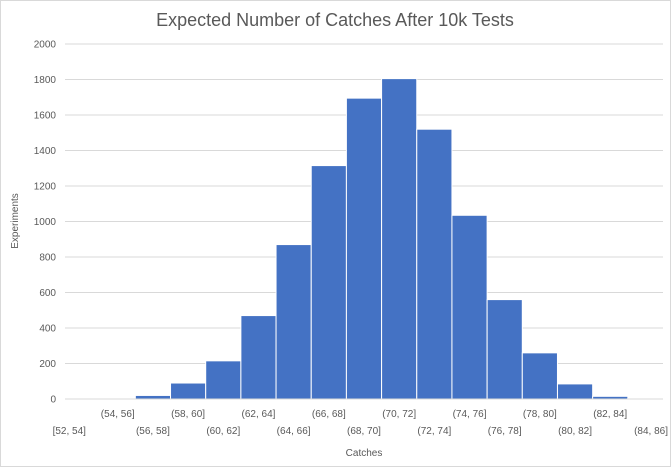  I want to click on y-axis-tick-labels: 0 200 400 600 800 1000 1200 1400 1600 1800 2000, so click(45, 223).